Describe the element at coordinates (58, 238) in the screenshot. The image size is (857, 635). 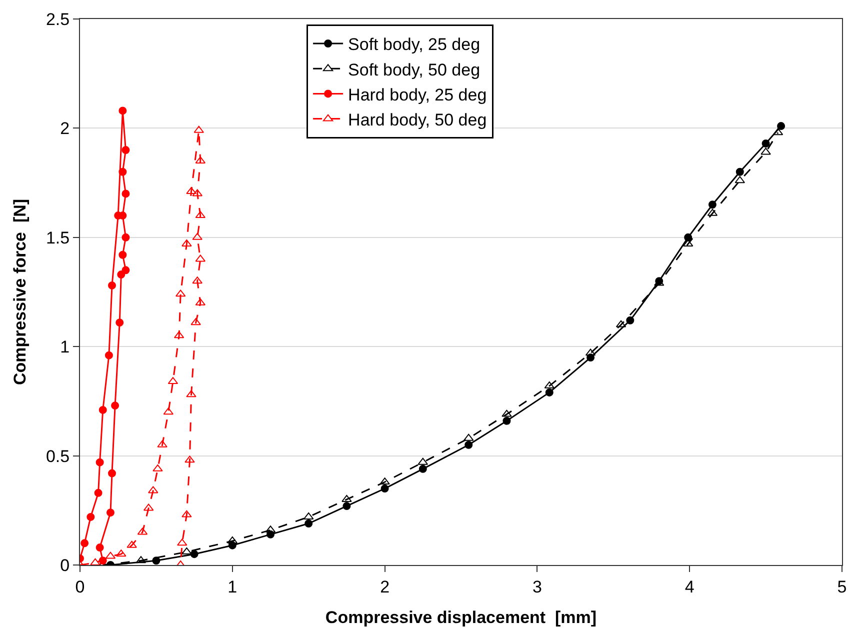
I see `y-tick-label: 1.5` at that location.